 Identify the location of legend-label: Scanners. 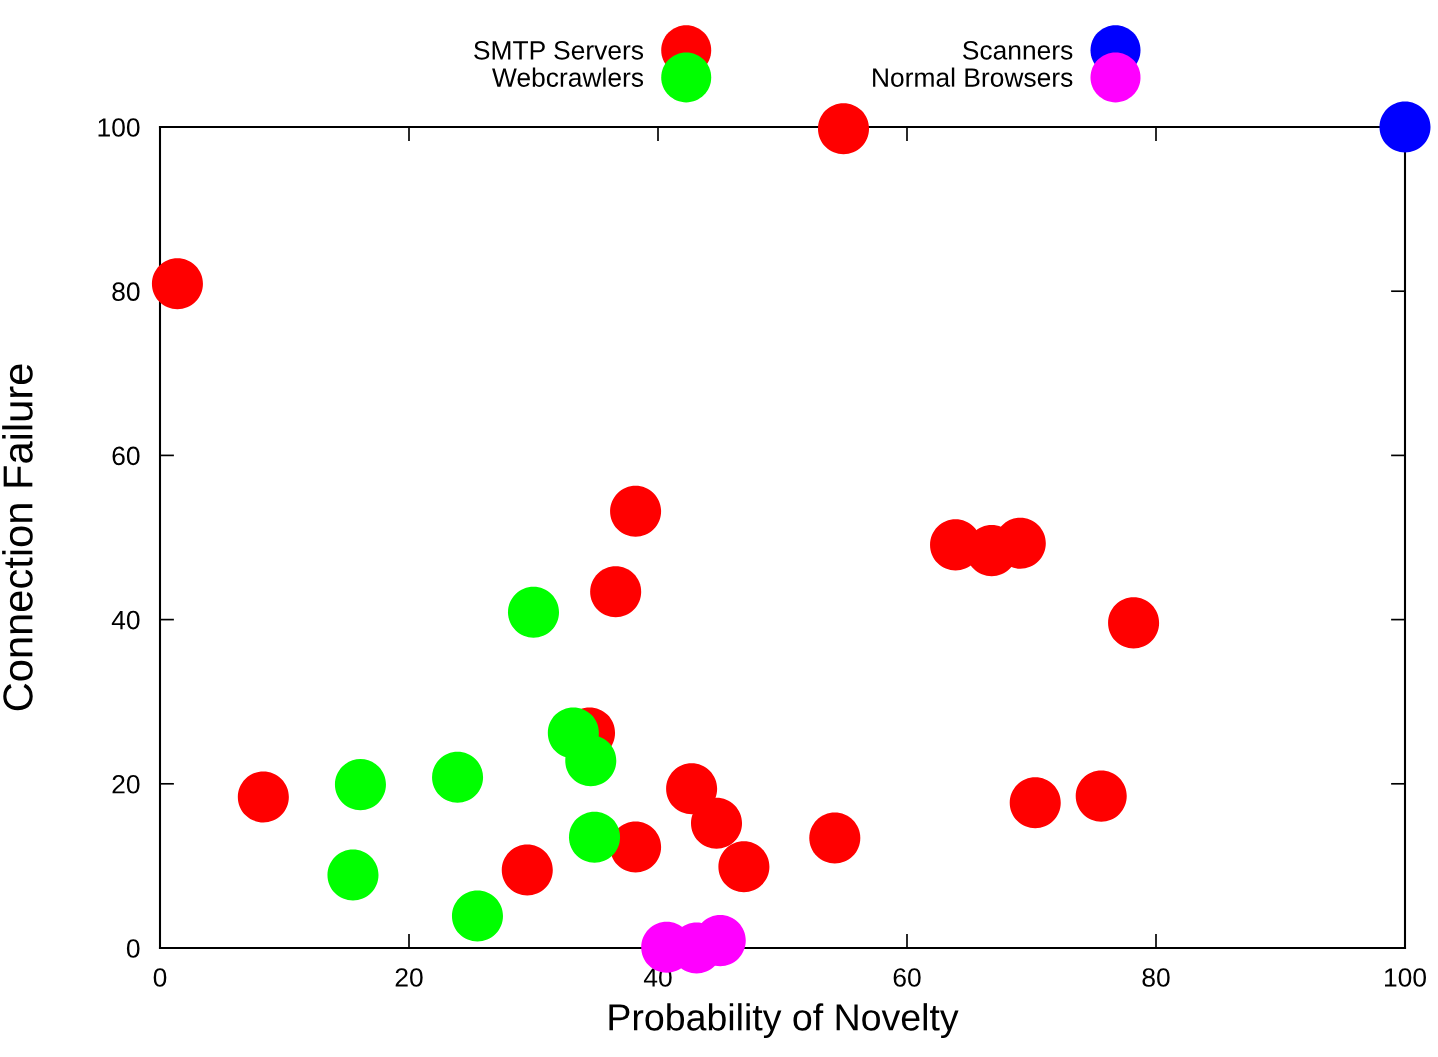
(1018, 50).